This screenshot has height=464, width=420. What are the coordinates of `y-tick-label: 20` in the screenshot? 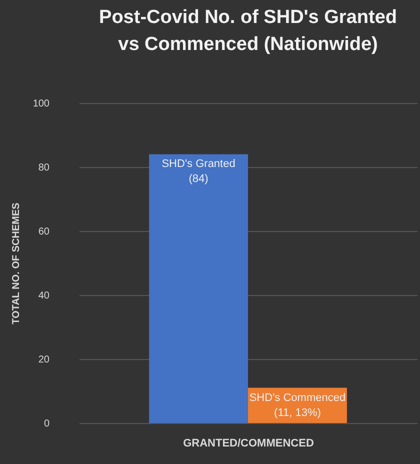 It's located at (44, 360).